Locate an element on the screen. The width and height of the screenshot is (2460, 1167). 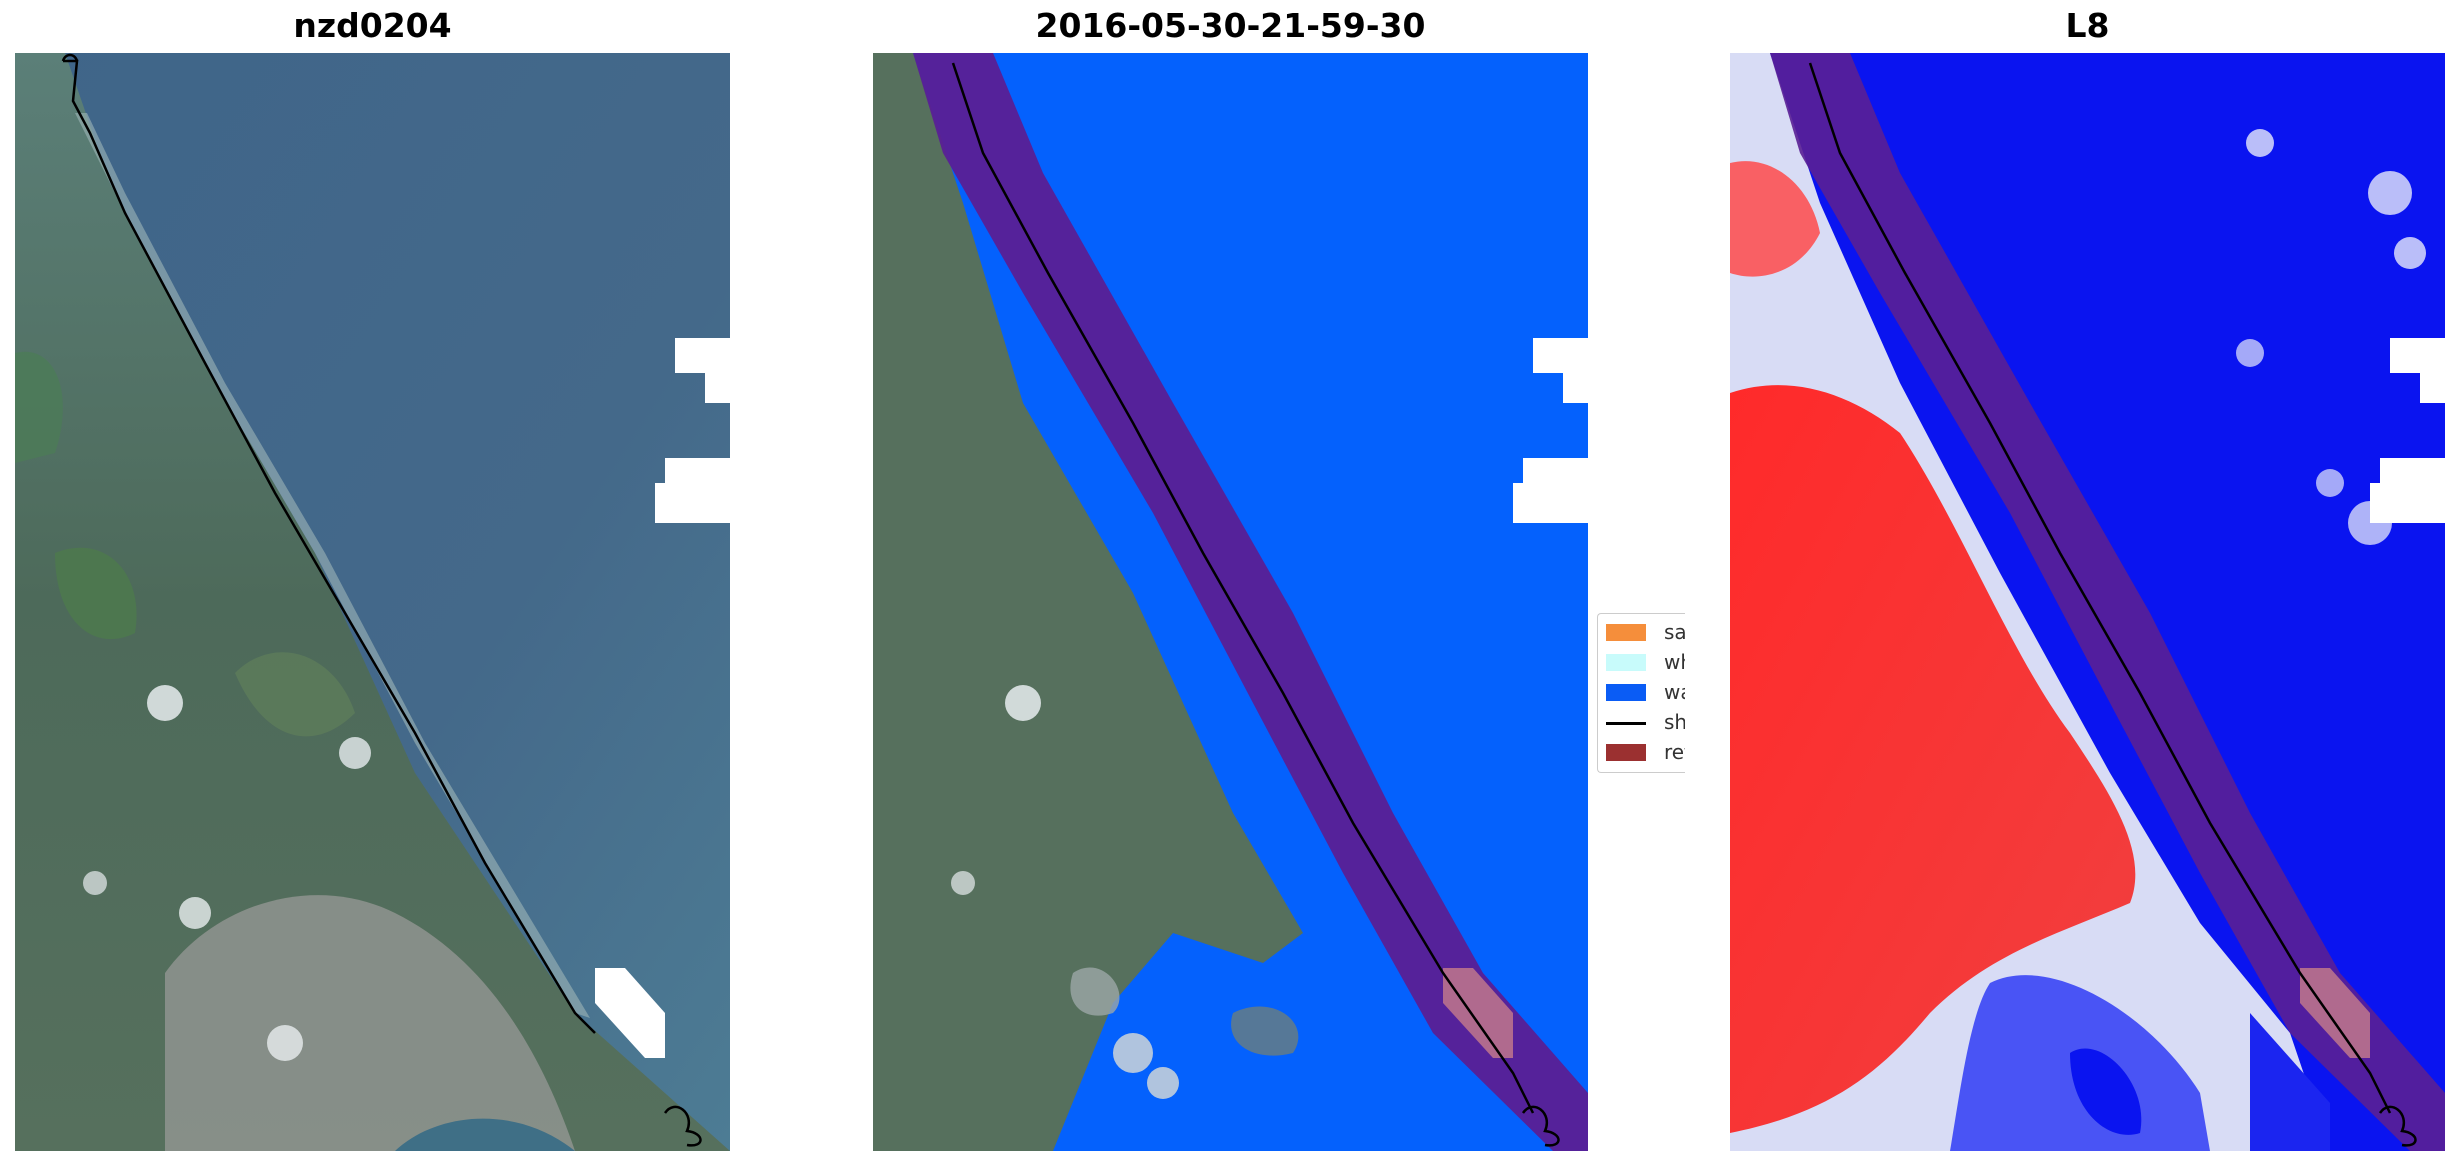
sand-swatch is located at coordinates (1626, 632).